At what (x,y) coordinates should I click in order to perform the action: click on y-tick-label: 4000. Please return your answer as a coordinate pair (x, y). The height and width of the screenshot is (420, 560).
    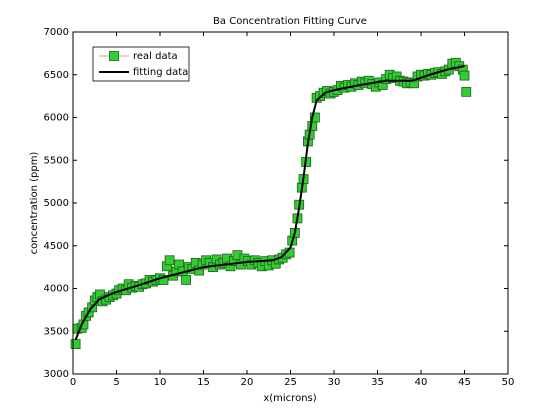
    Looking at the image, I should click on (56, 289).